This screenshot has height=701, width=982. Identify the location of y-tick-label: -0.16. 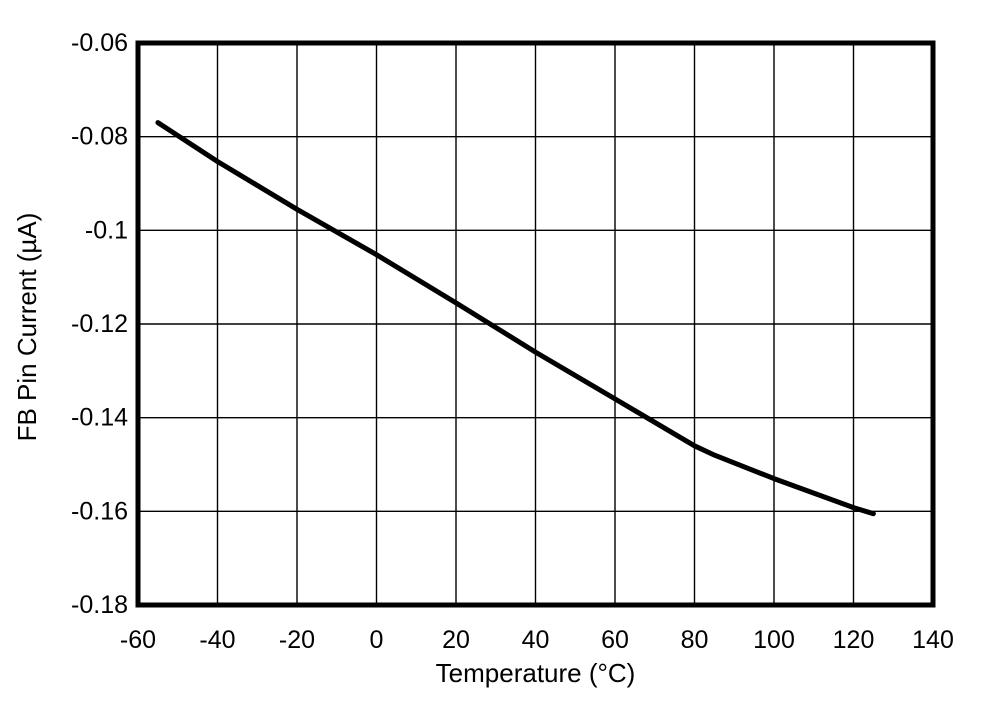
(99, 511).